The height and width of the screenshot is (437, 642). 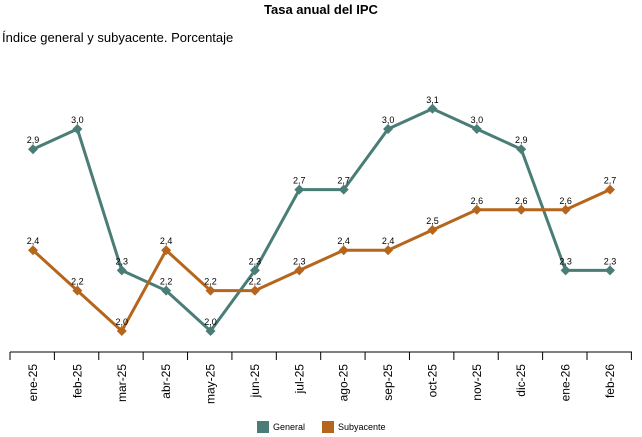 What do you see at coordinates (118, 37) in the screenshot?
I see `chart-subtitle: Índice general y subyacente. Porcentaje` at bounding box center [118, 37].